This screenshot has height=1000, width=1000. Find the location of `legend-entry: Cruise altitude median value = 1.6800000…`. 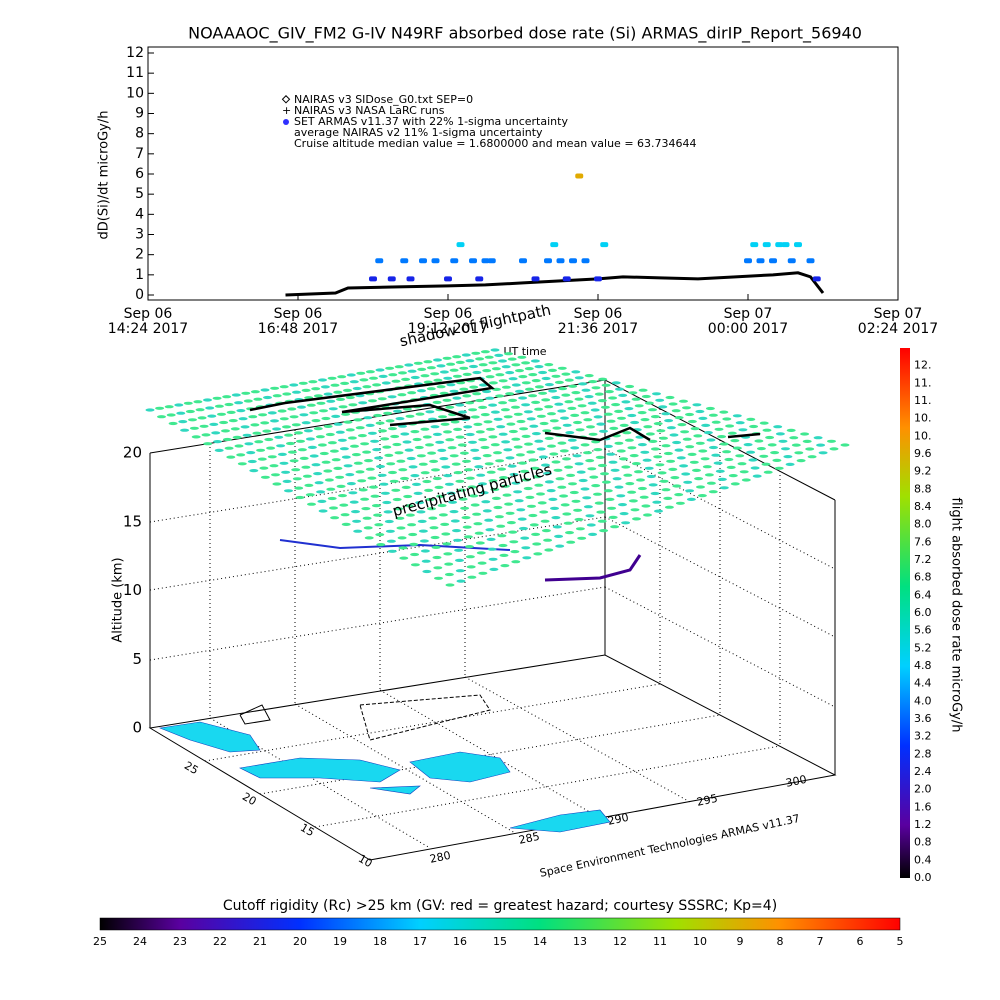

legend-entry: Cruise altitude median value = 1.6800000… is located at coordinates (495, 143).